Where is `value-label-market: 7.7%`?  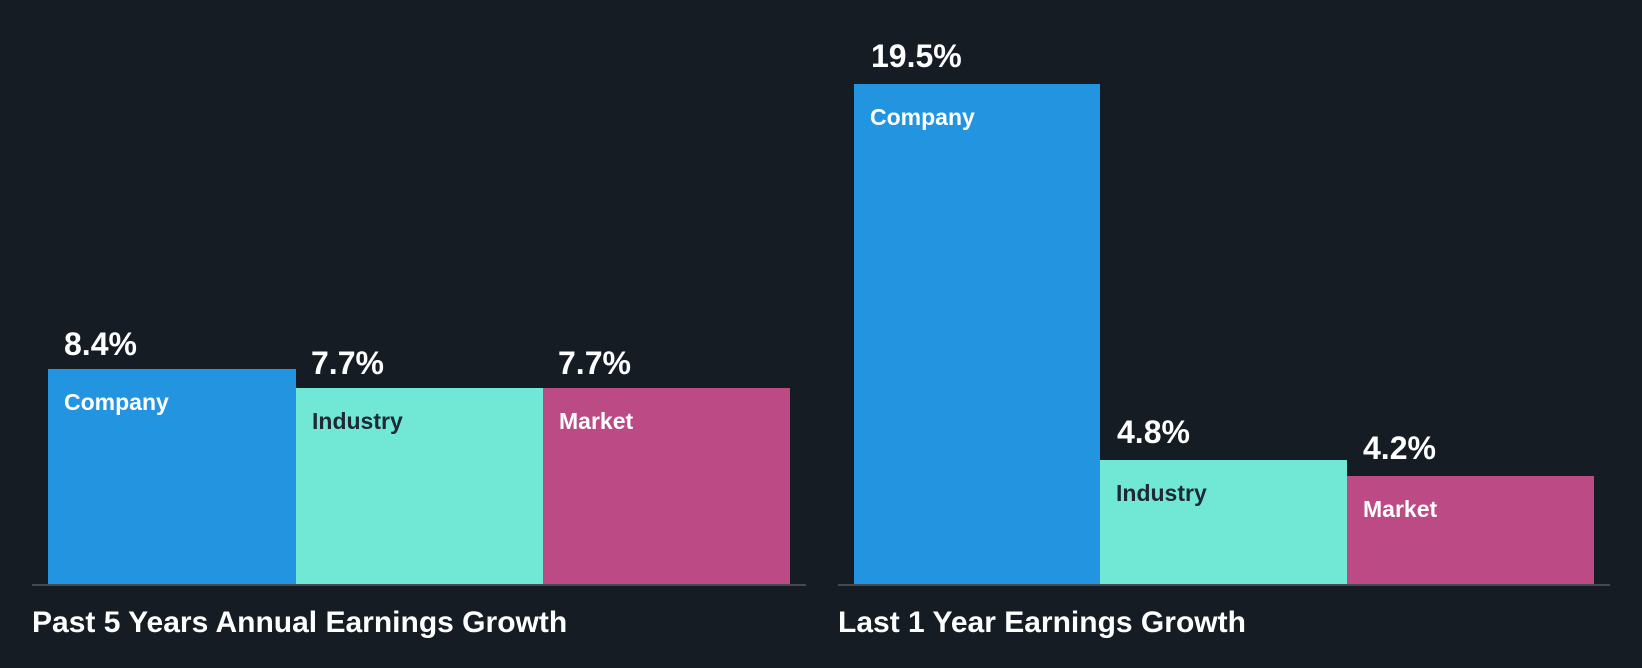
value-label-market: 7.7% is located at coordinates (594, 363).